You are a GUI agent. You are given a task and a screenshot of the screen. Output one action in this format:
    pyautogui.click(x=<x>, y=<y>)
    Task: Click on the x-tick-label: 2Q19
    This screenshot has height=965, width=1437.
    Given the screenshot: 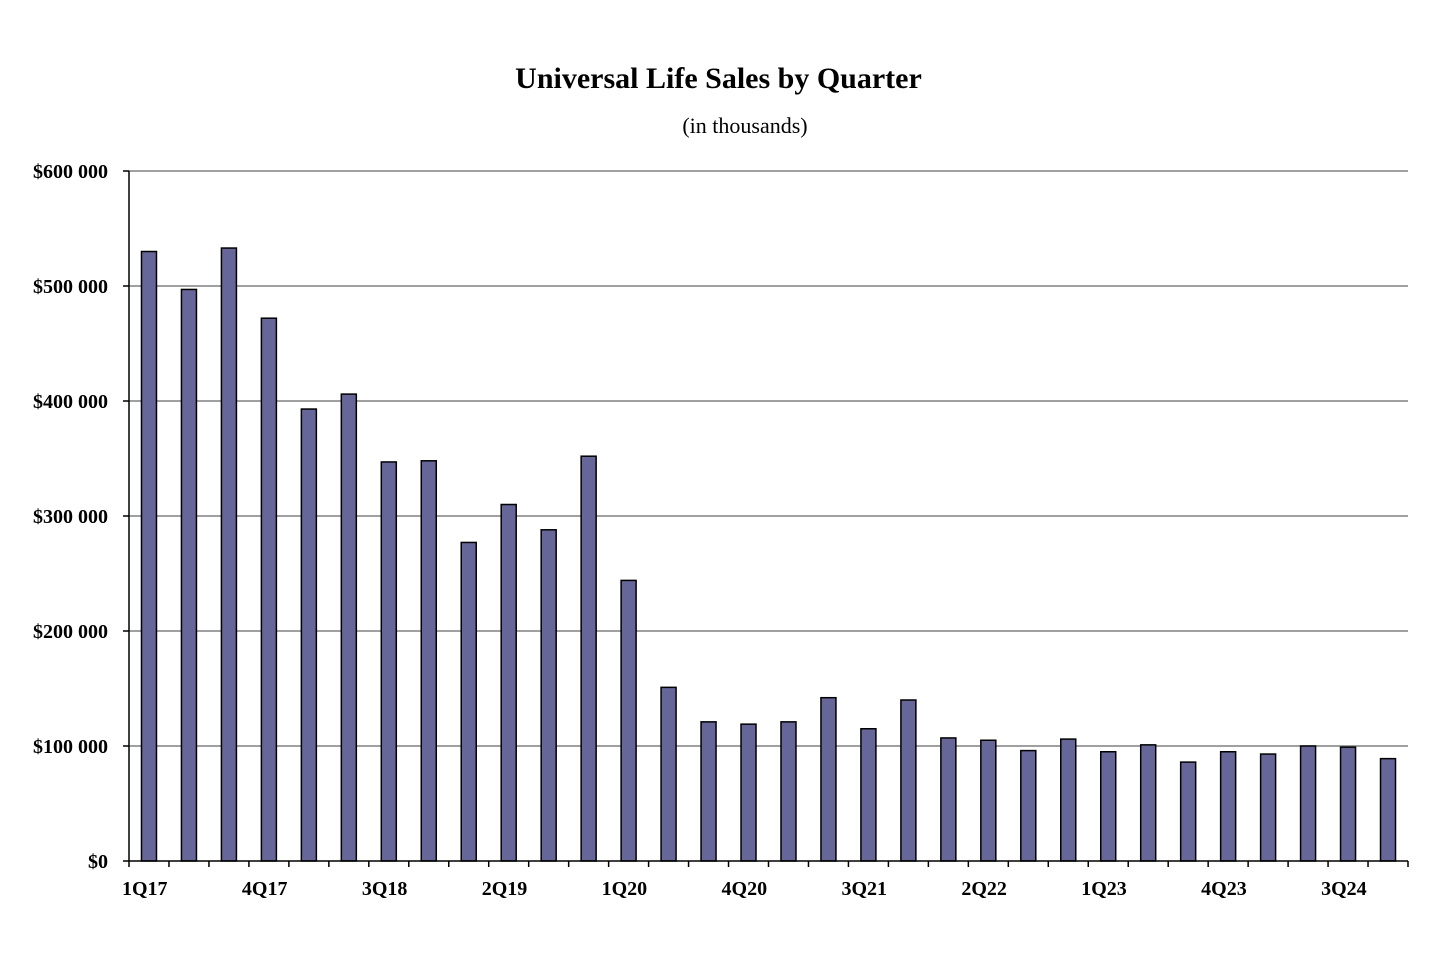 What is the action you would take?
    pyautogui.click(x=505, y=889)
    